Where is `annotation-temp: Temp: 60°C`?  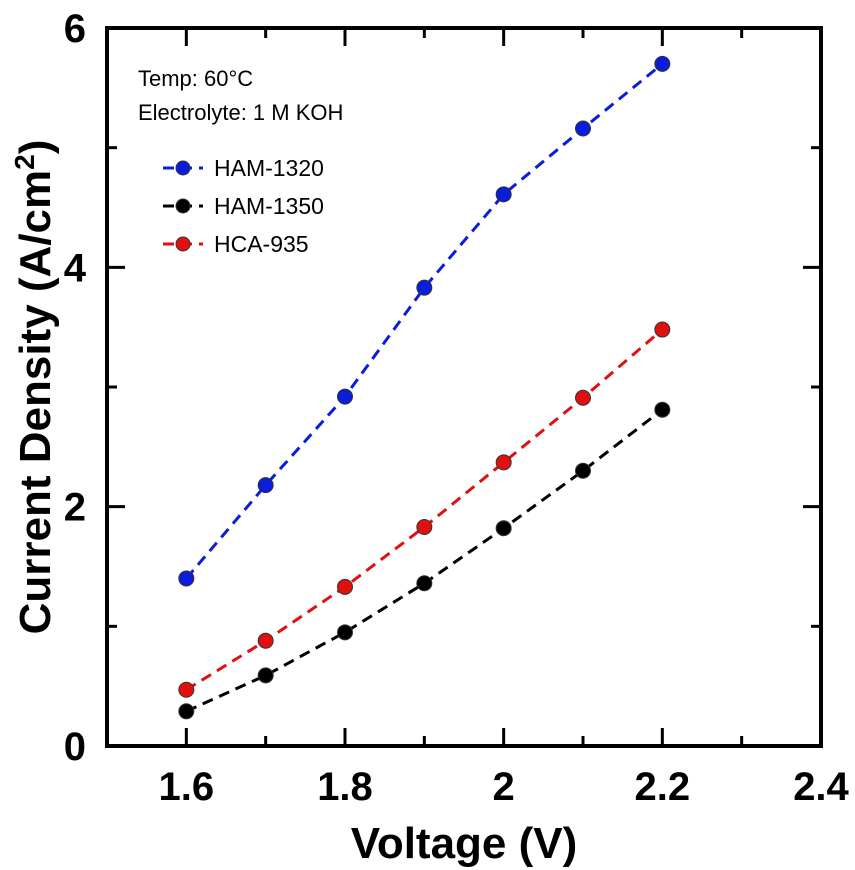
annotation-temp: Temp: 60°C is located at coordinates (195, 78).